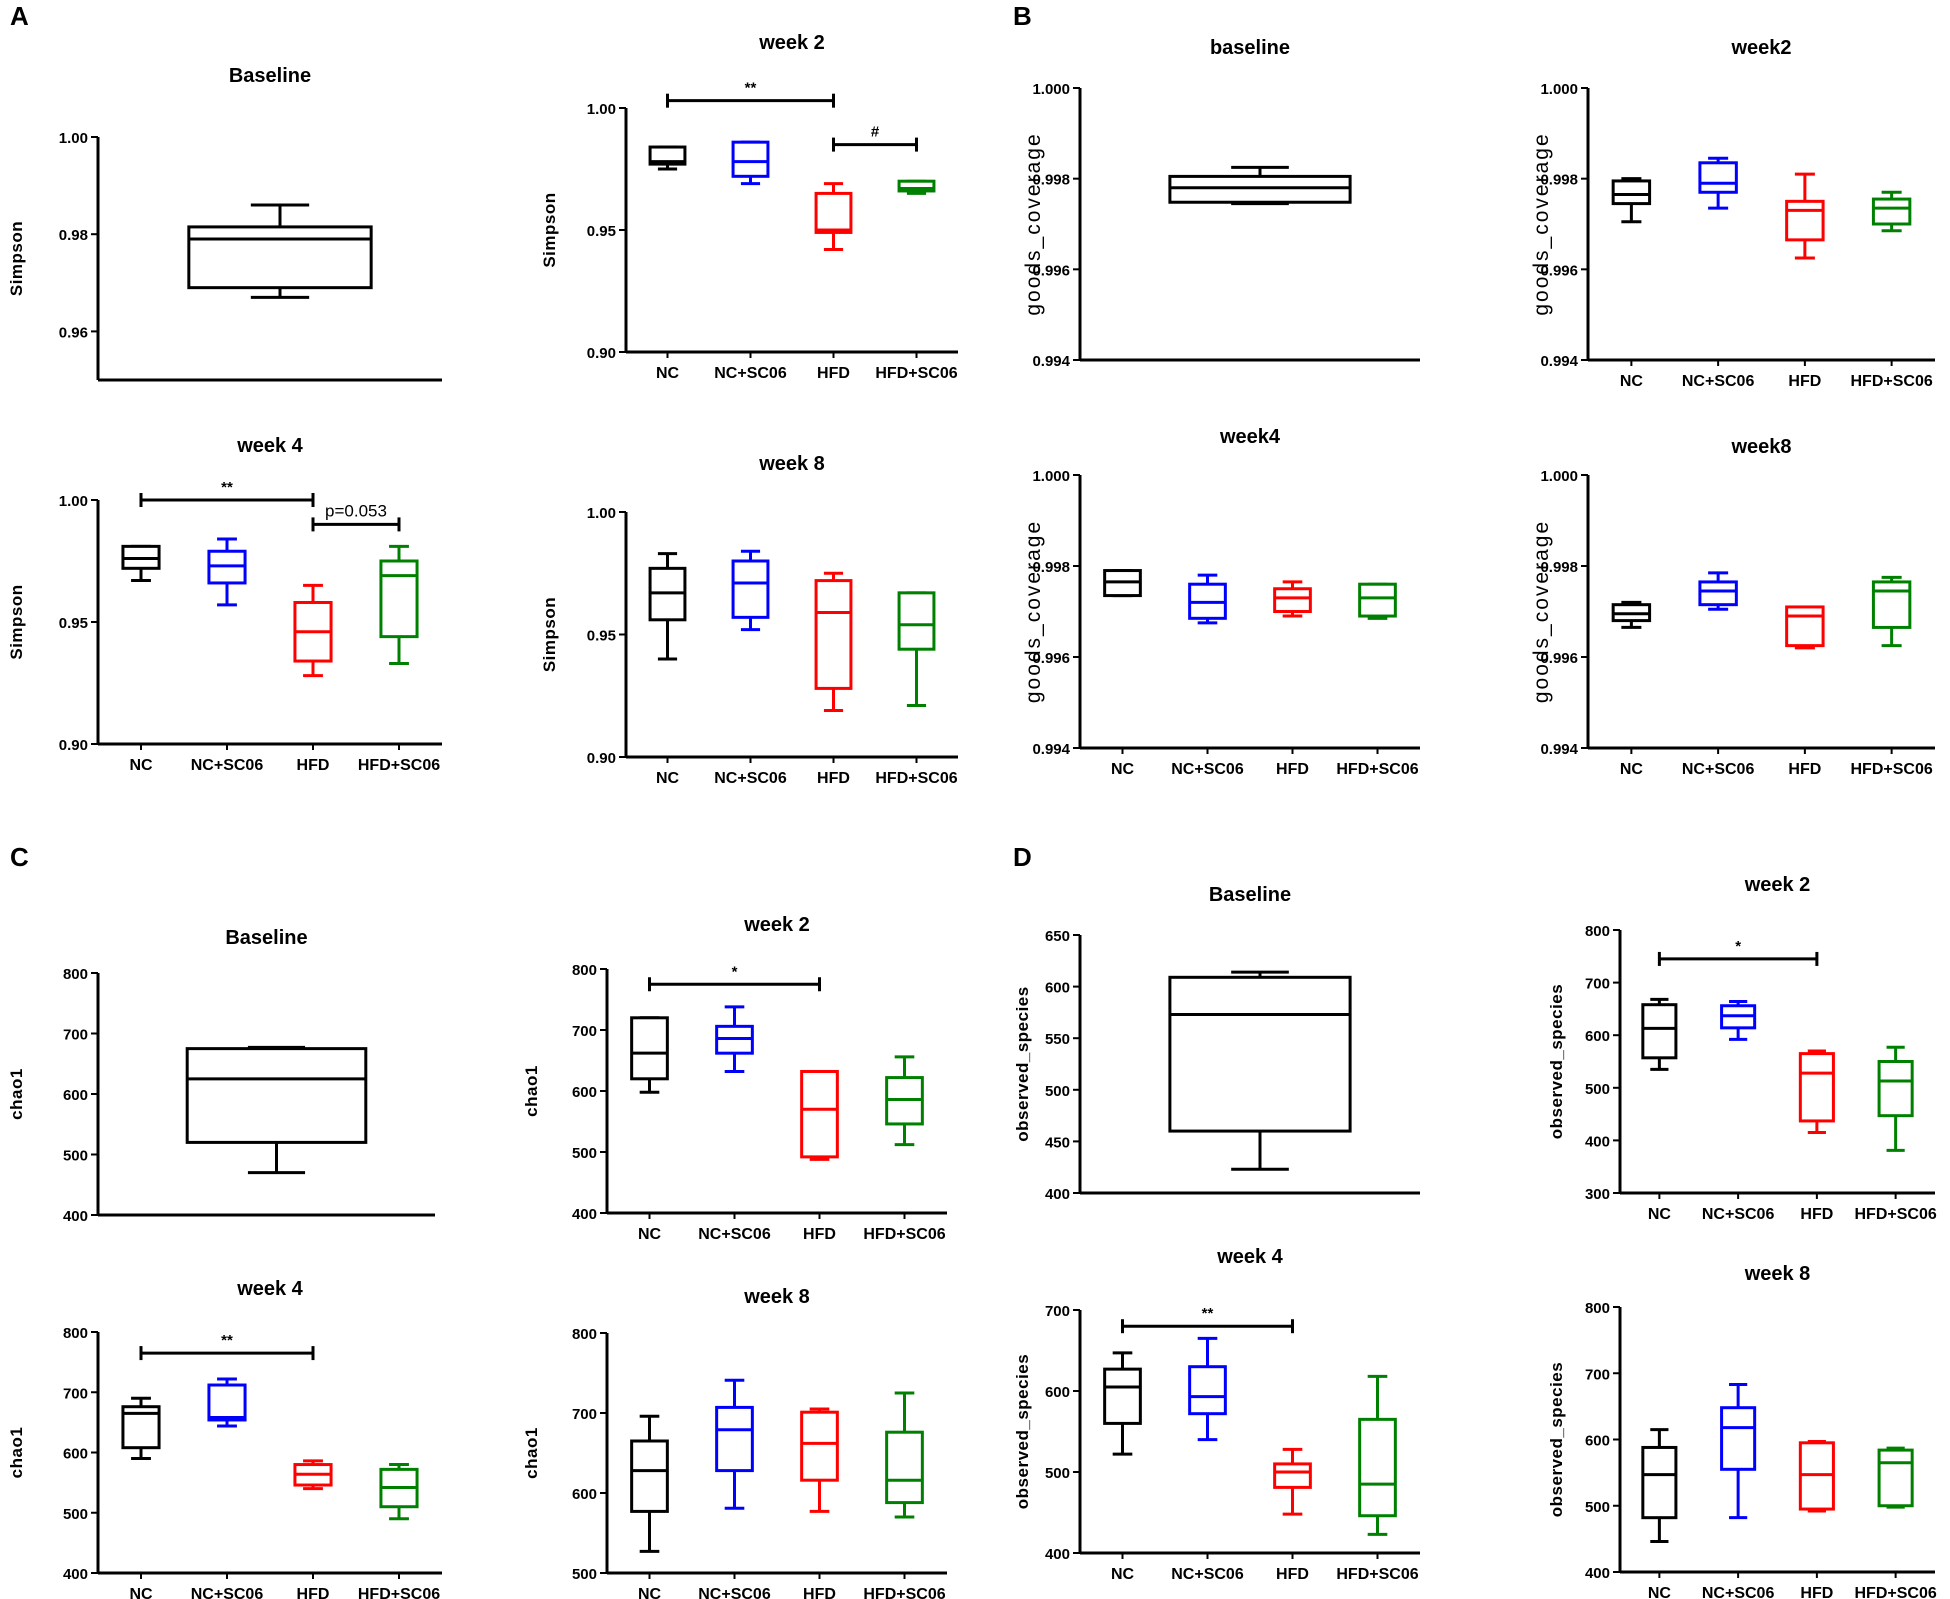  I want to click on chart-a-week-2-title: week 2, so click(791, 43).